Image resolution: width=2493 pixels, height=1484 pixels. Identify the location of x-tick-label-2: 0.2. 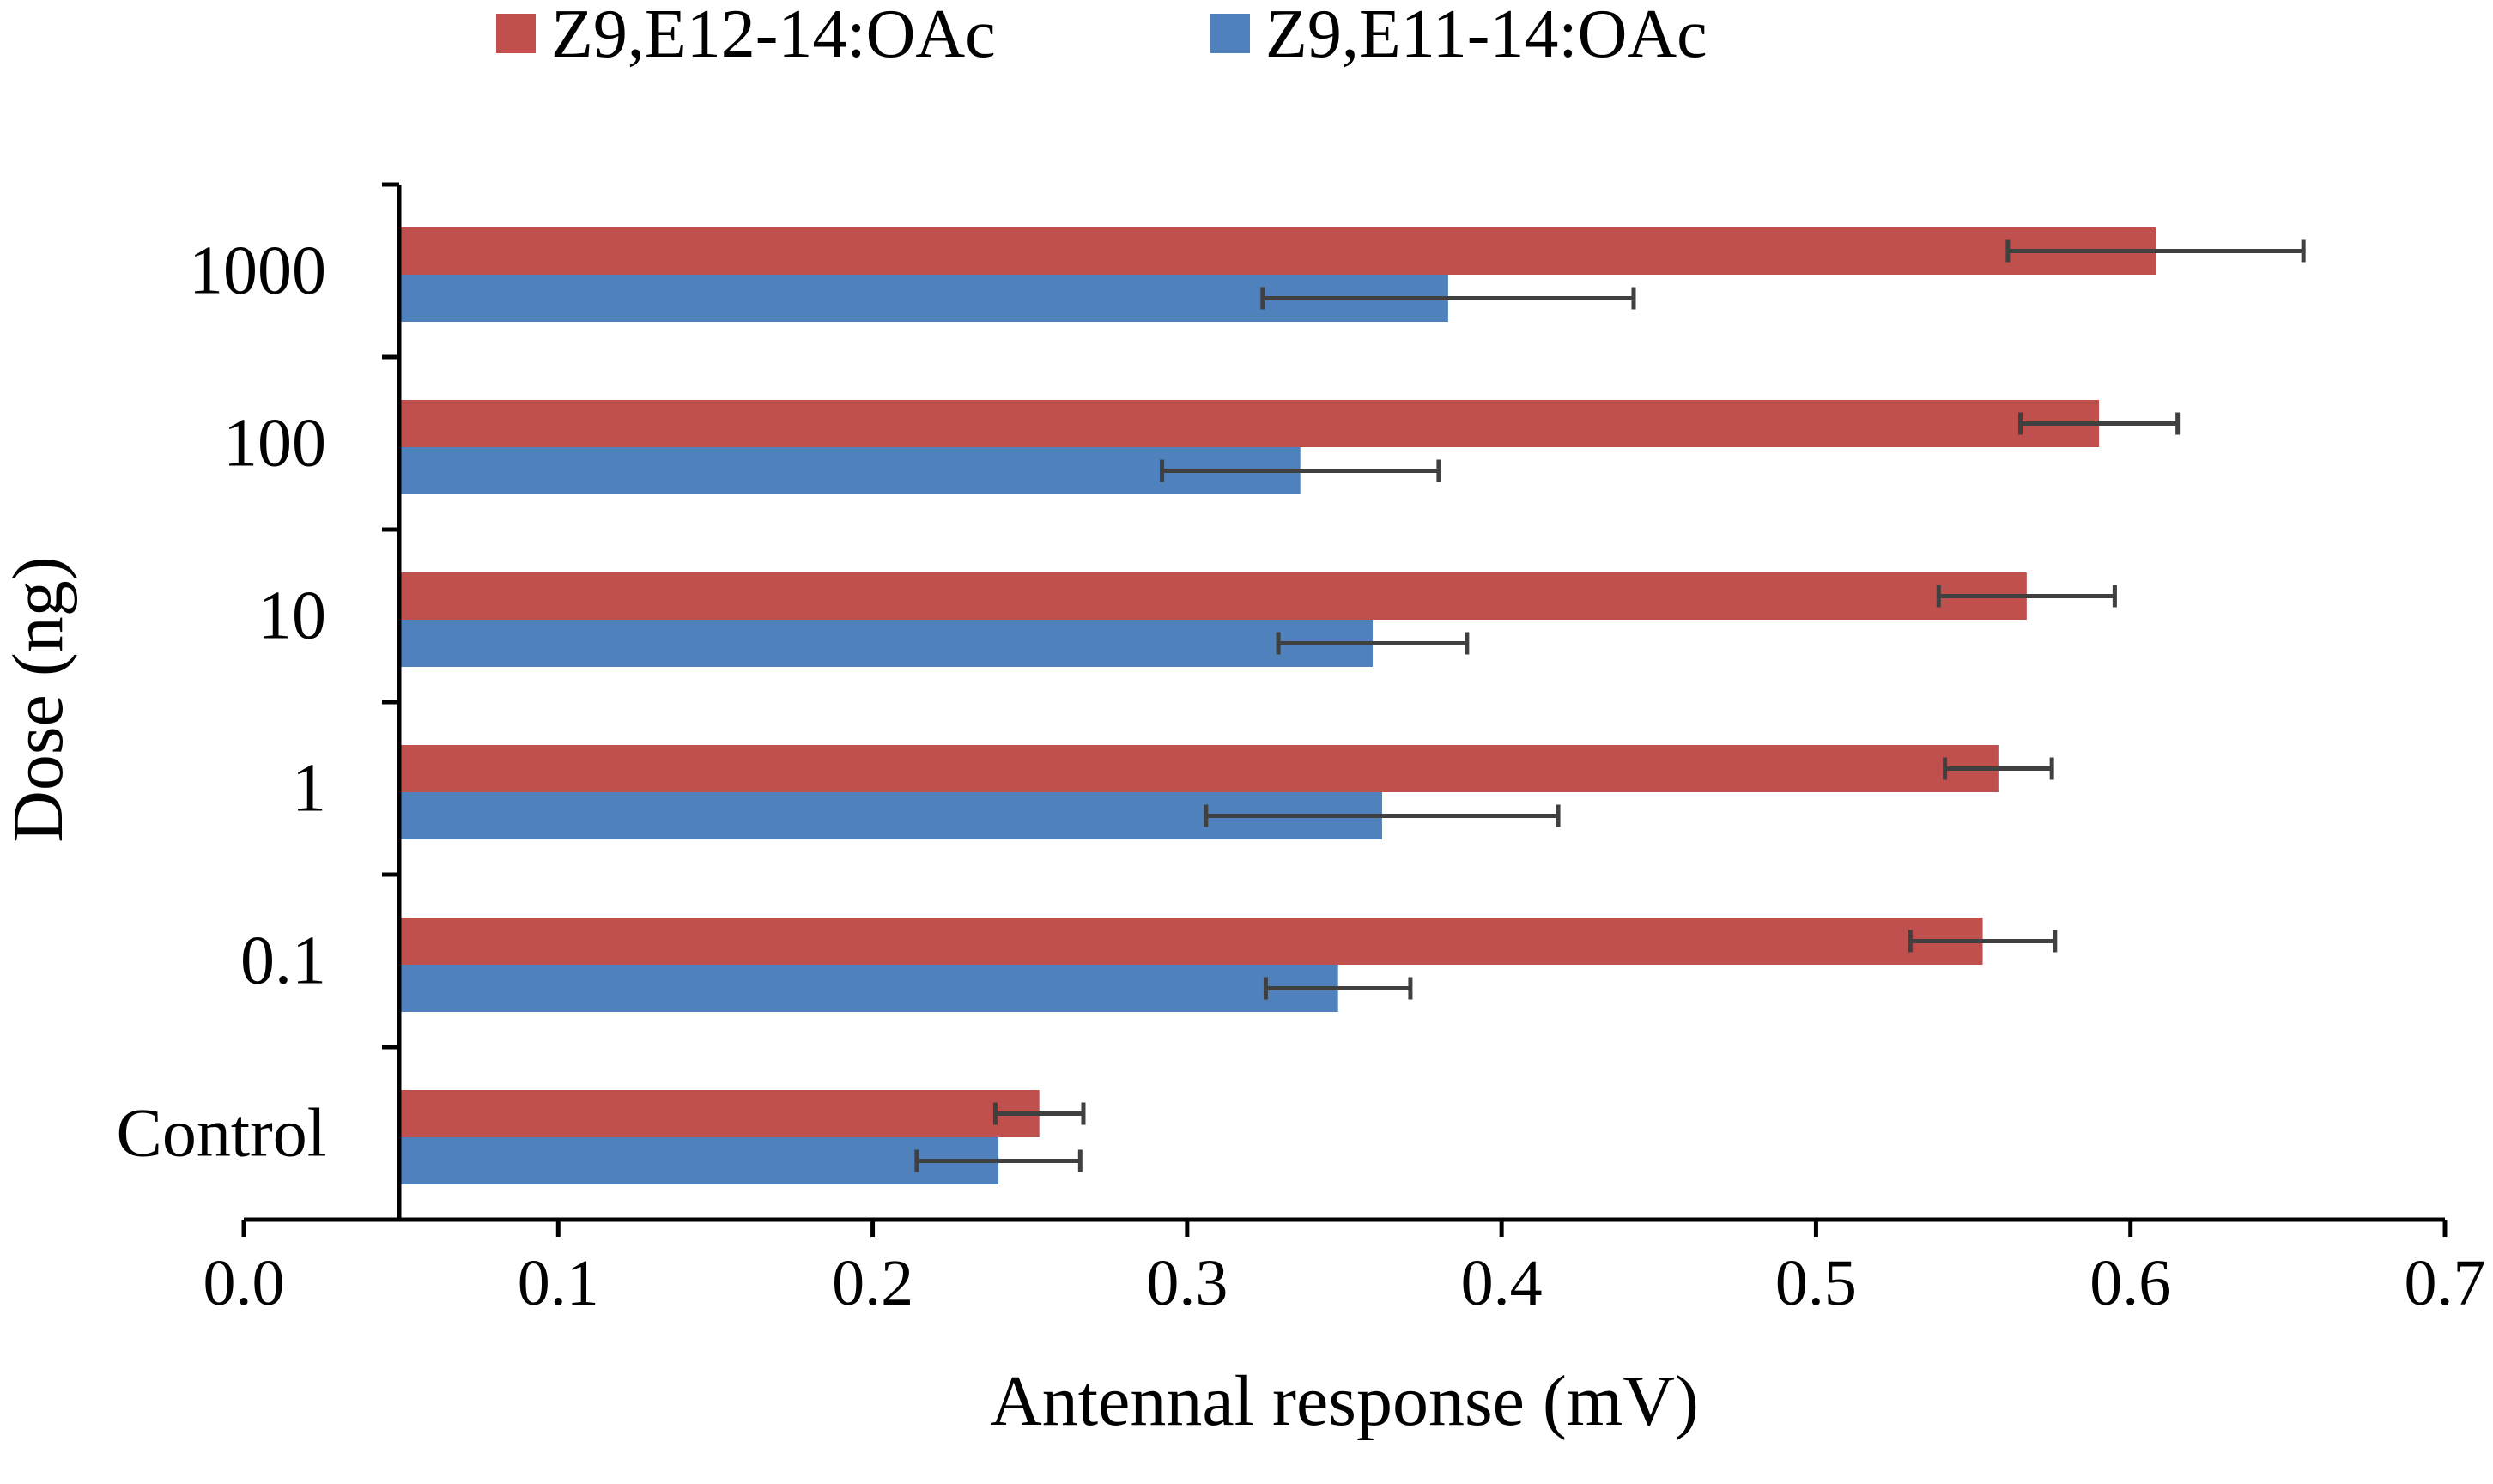
(872, 1283).